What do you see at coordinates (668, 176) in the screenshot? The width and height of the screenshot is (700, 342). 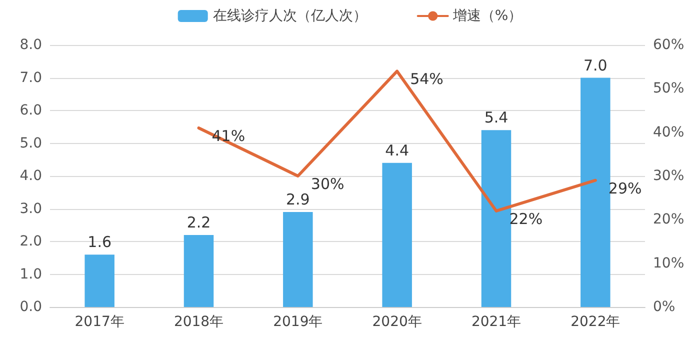 I see `y2-tick-label: 30%` at bounding box center [668, 176].